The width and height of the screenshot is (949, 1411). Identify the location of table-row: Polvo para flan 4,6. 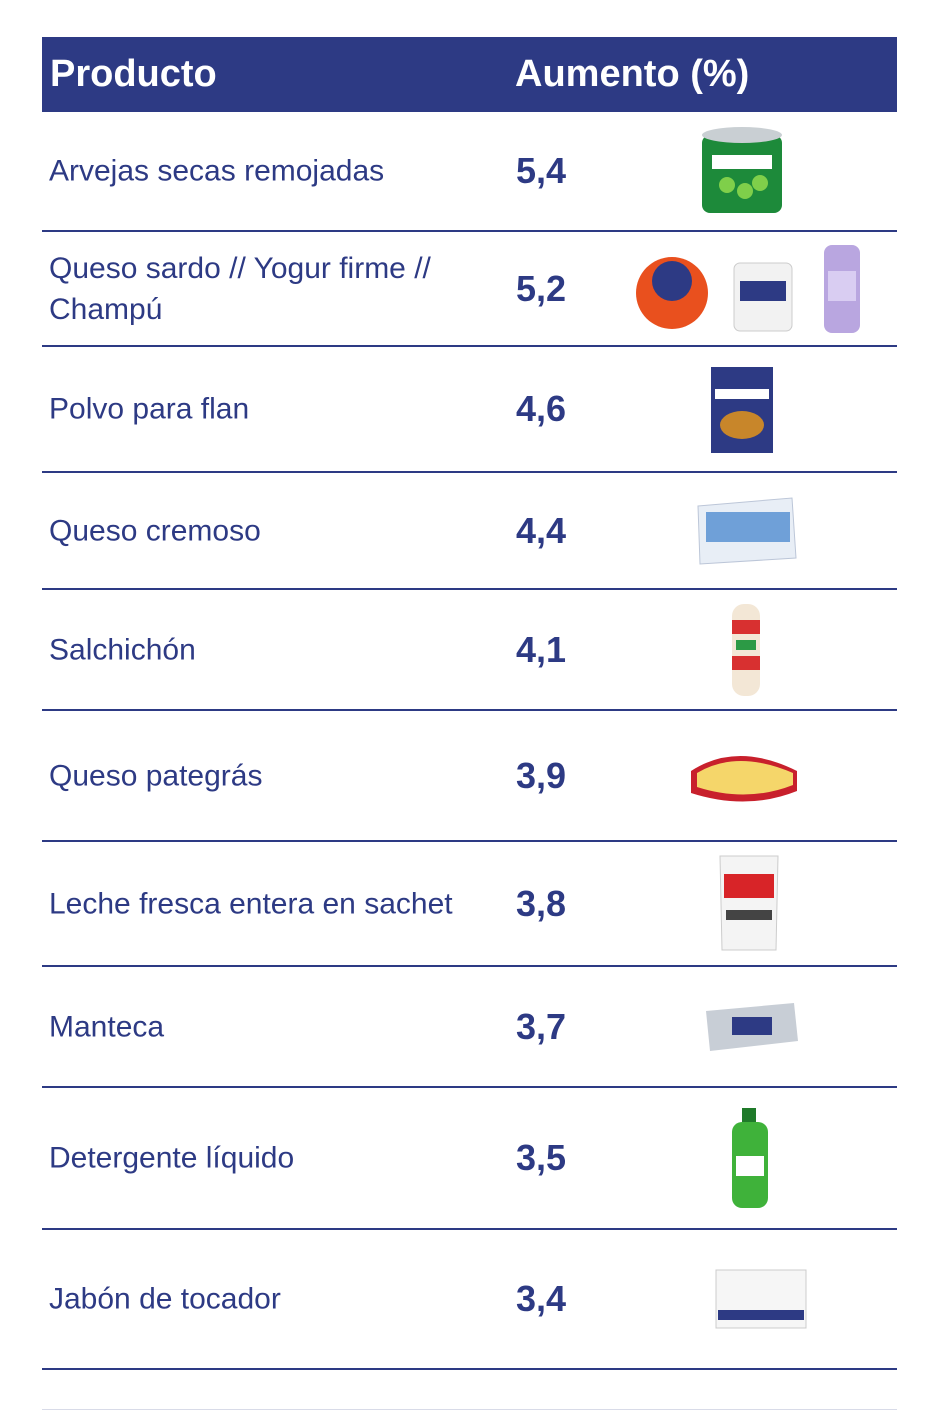
(469, 410).